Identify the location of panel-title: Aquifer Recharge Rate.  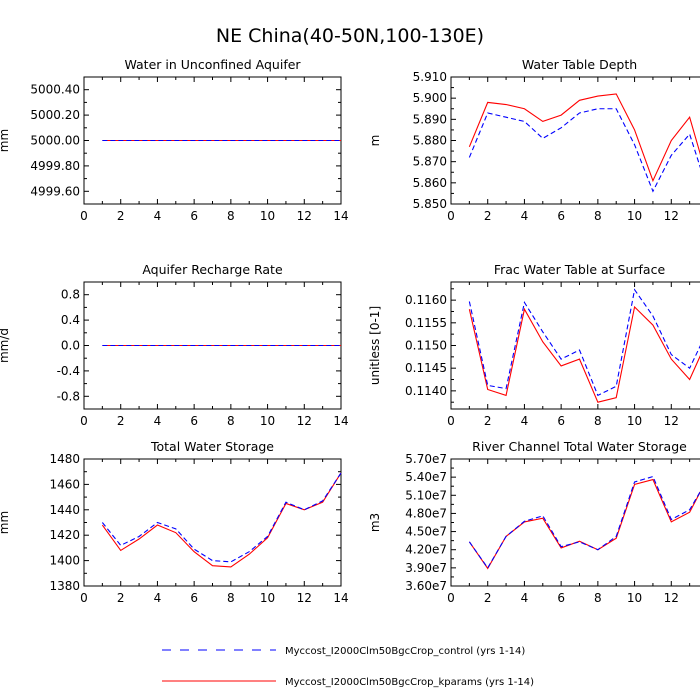
(212, 269).